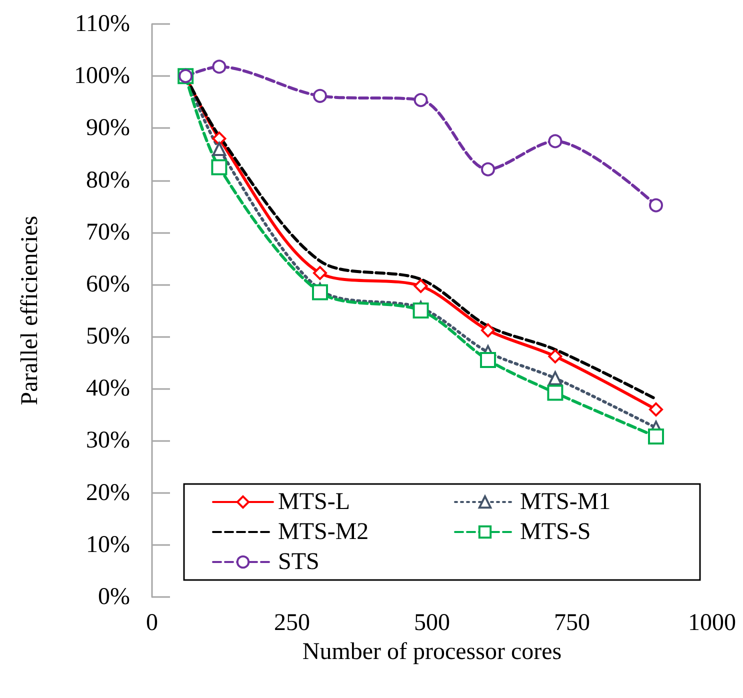 The width and height of the screenshot is (743, 698). What do you see at coordinates (108, 545) in the screenshot?
I see `y-tick-label: 10%` at bounding box center [108, 545].